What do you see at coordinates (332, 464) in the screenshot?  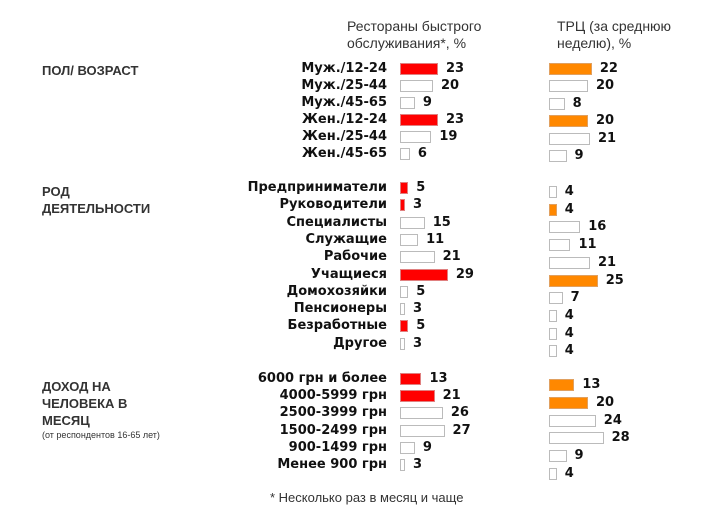 I see `category-label: Менее 900 грн` at bounding box center [332, 464].